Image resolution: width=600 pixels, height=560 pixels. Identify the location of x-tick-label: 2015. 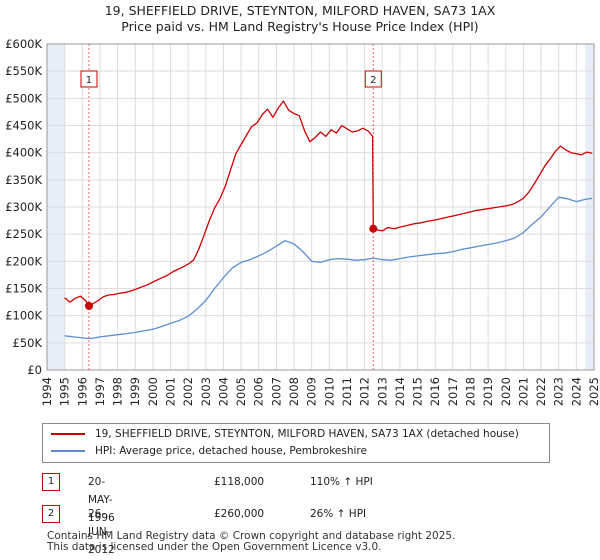
(418, 391).